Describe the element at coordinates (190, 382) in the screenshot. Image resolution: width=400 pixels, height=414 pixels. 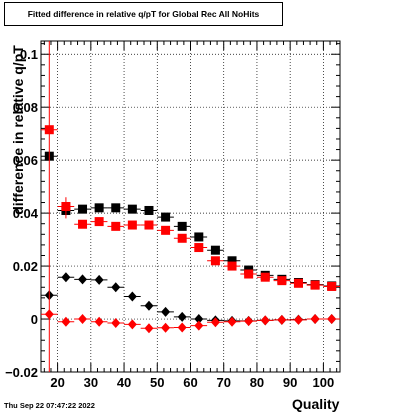
I see `x-tick-label: 60` at that location.